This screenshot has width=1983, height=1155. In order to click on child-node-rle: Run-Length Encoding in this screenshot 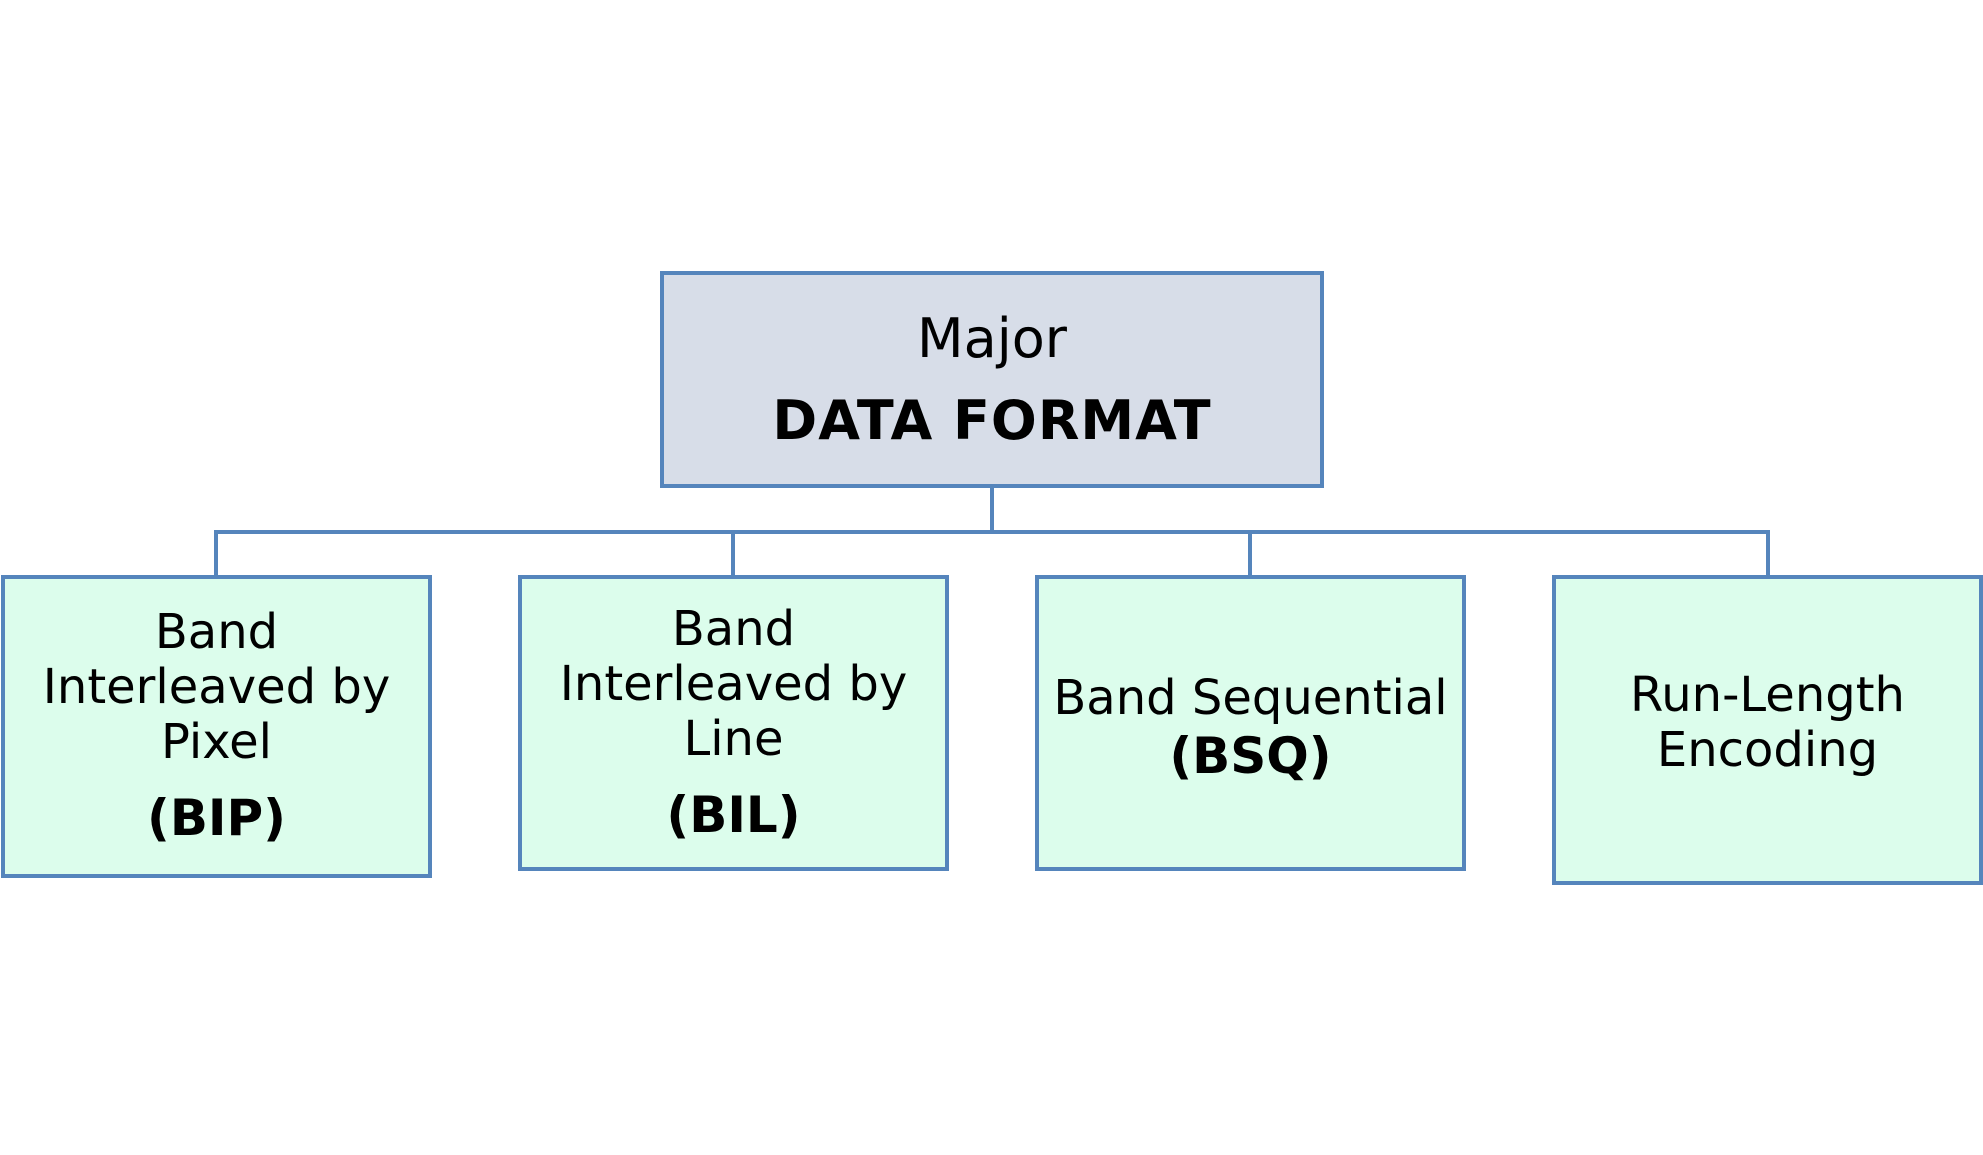, I will do `click(1767, 730)`.